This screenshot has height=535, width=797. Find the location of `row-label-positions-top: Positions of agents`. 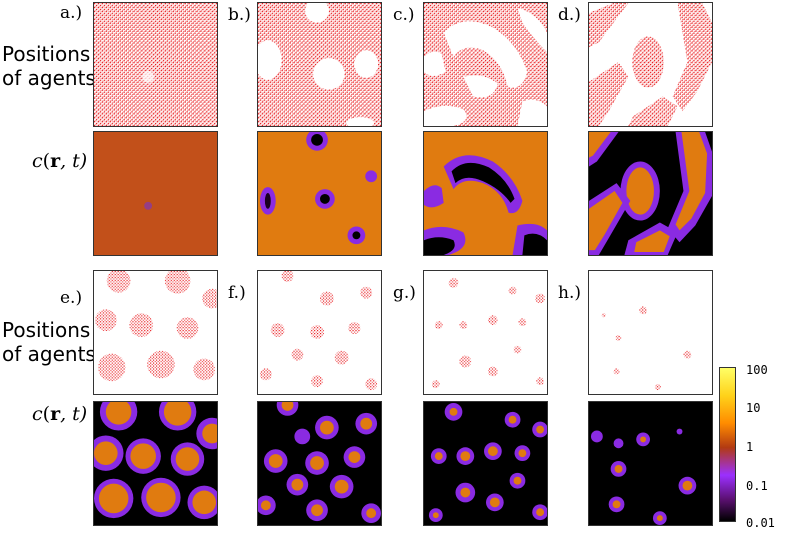

row-label-positions-top: Positions of agents is located at coordinates (49, 66).